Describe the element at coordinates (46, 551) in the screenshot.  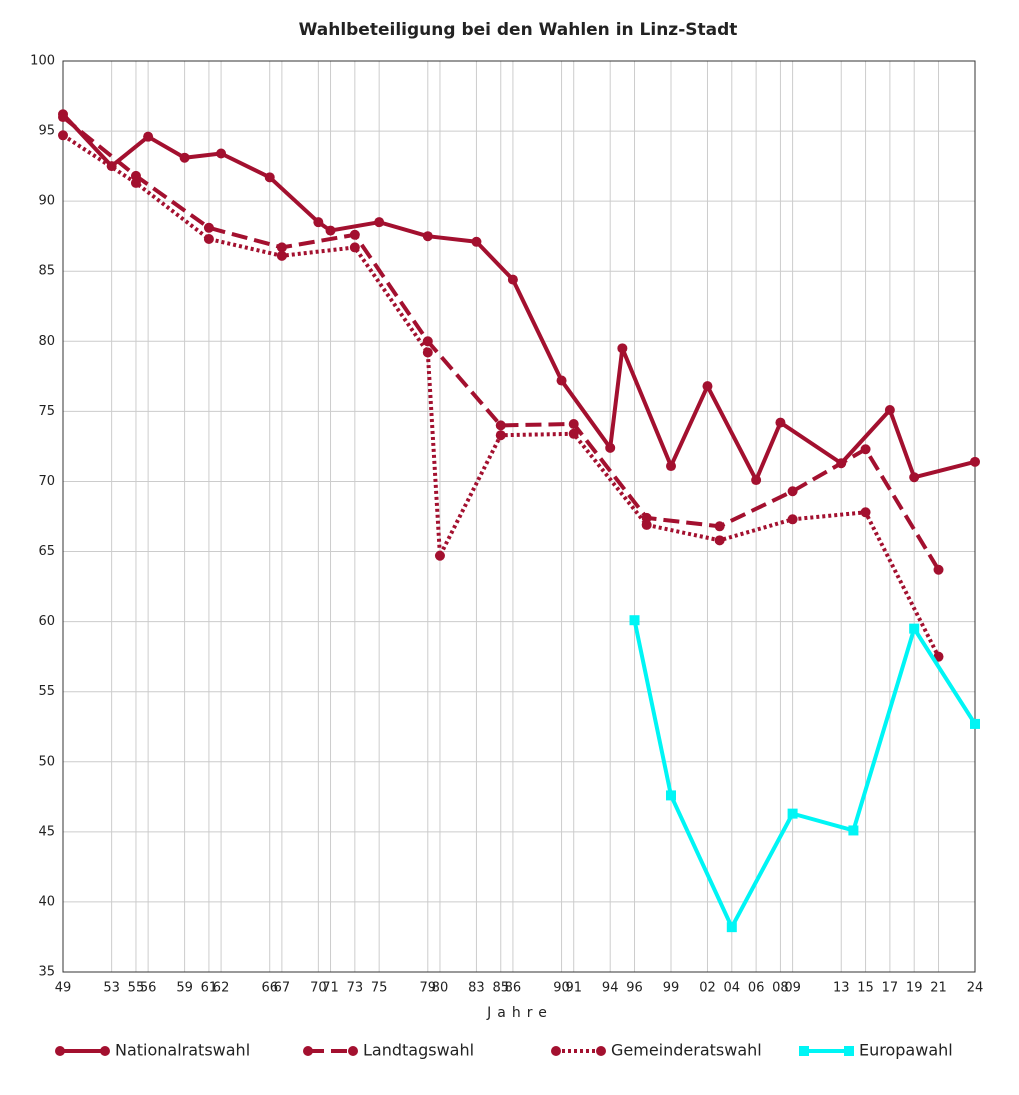
I see `y-tick-label: 65` at that location.